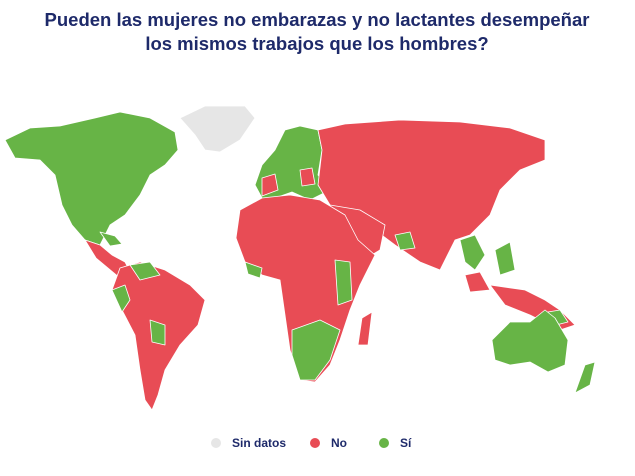 The image size is (635, 476). Describe the element at coordinates (259, 443) in the screenshot. I see `legend-label: Sin datos` at that location.